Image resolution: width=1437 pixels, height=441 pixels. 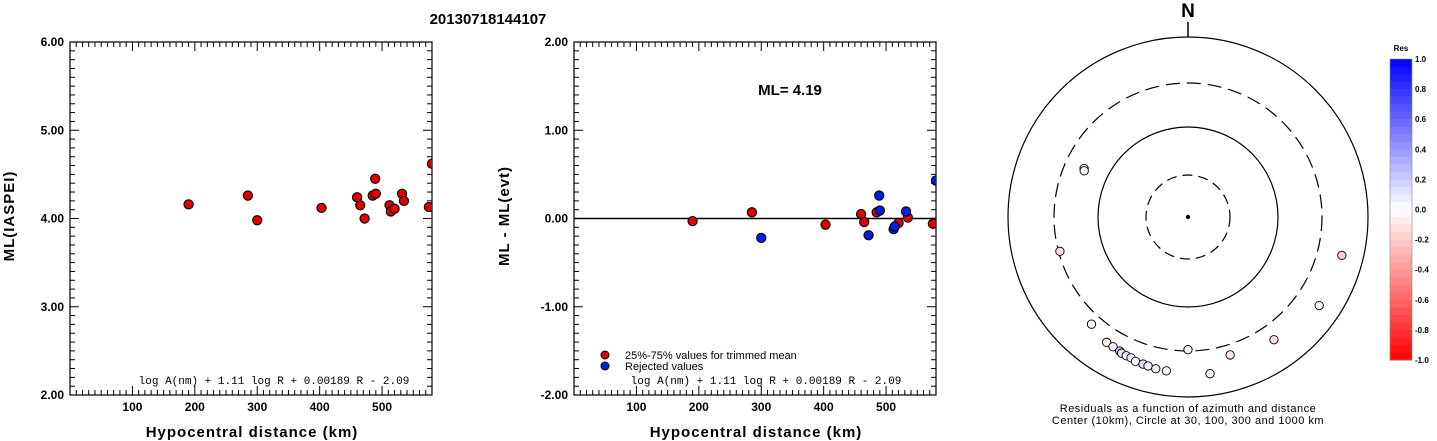 What do you see at coordinates (1422, 300) in the screenshot?
I see `colorbar-tick-label: -0.6` at bounding box center [1422, 300].